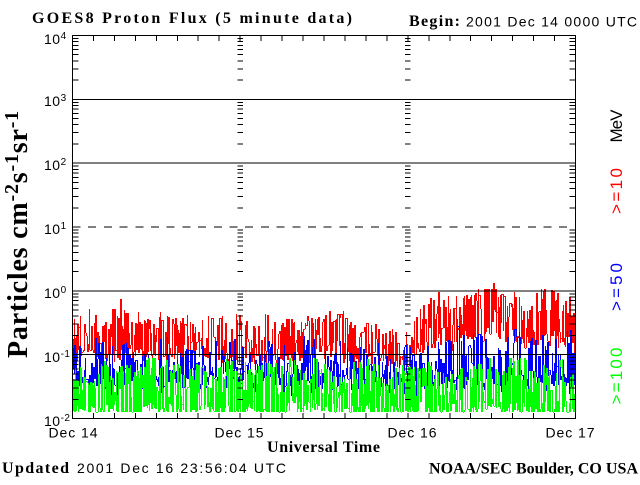  What do you see at coordinates (17, 234) in the screenshot?
I see `svg-text: Particles cm-2s-1sr-1` at bounding box center [17, 234].